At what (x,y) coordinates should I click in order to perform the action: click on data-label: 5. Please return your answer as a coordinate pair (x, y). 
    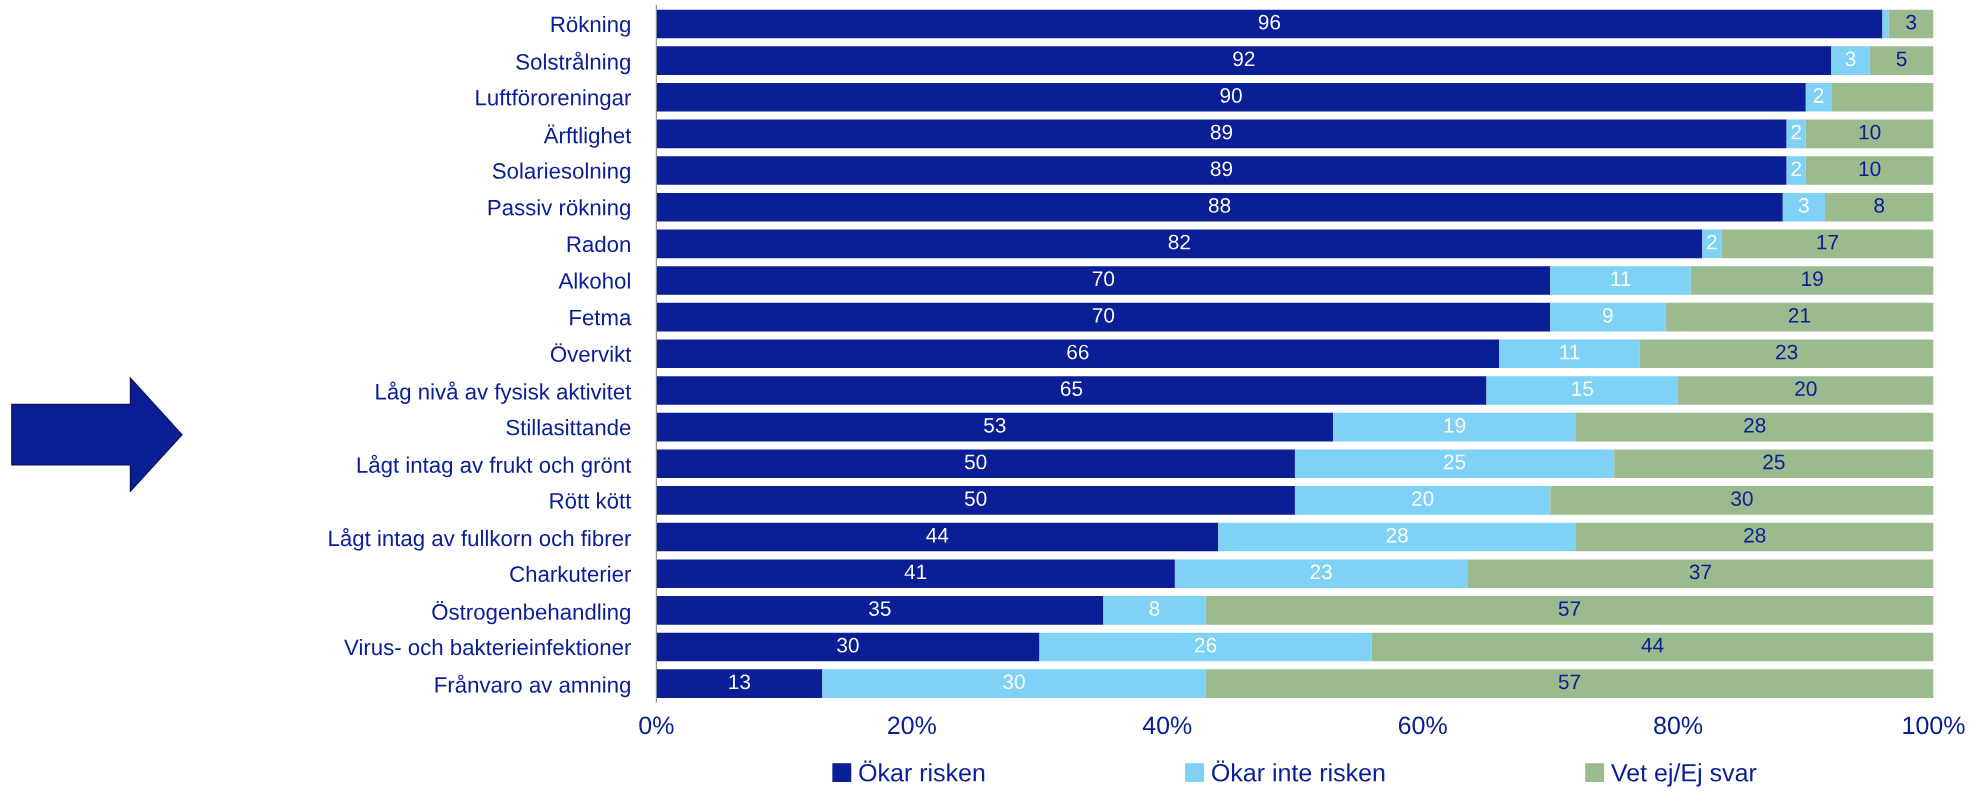
    Looking at the image, I should click on (1901, 59).